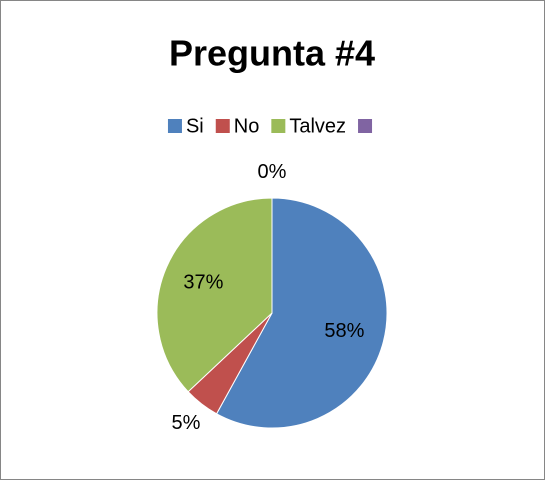 The width and height of the screenshot is (545, 480). Describe the element at coordinates (195, 126) in the screenshot. I see `legend-label: Si` at that location.